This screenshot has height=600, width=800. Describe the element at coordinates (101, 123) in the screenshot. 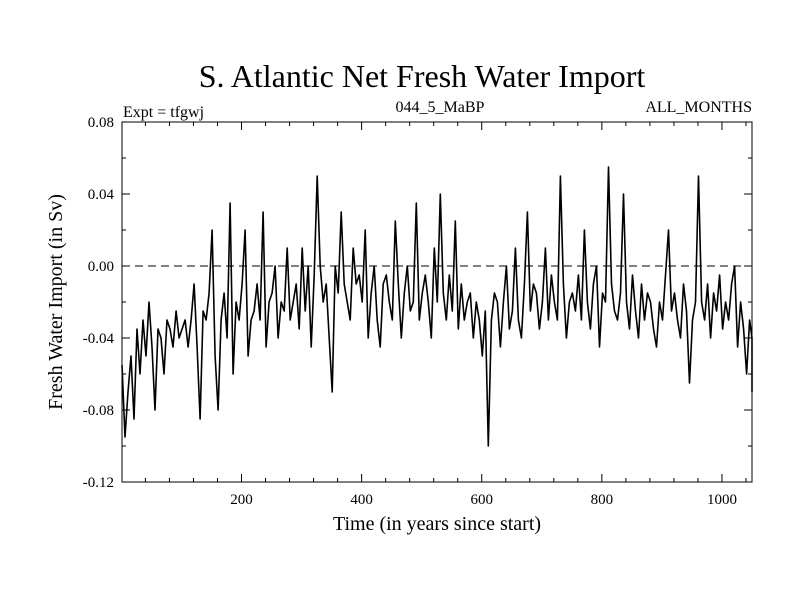

I see `y-tick-label: 0.08` at that location.